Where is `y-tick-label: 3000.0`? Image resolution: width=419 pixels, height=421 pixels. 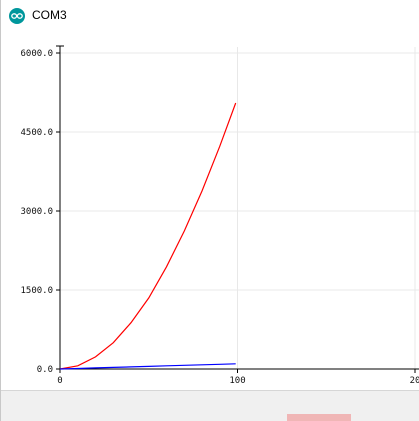 y-tick-label: 3000.0 is located at coordinates (36, 212).